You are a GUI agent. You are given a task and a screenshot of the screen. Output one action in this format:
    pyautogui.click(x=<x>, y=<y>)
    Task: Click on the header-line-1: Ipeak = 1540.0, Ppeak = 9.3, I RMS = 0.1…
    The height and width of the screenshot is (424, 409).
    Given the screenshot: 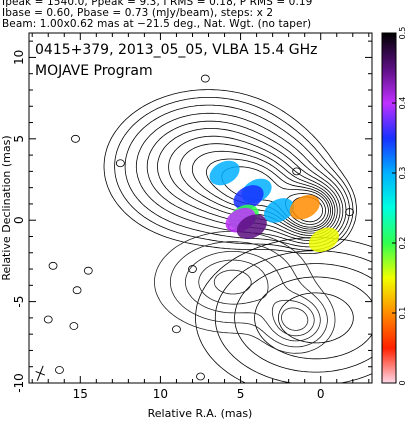 What is the action you would take?
    pyautogui.click(x=157, y=4)
    